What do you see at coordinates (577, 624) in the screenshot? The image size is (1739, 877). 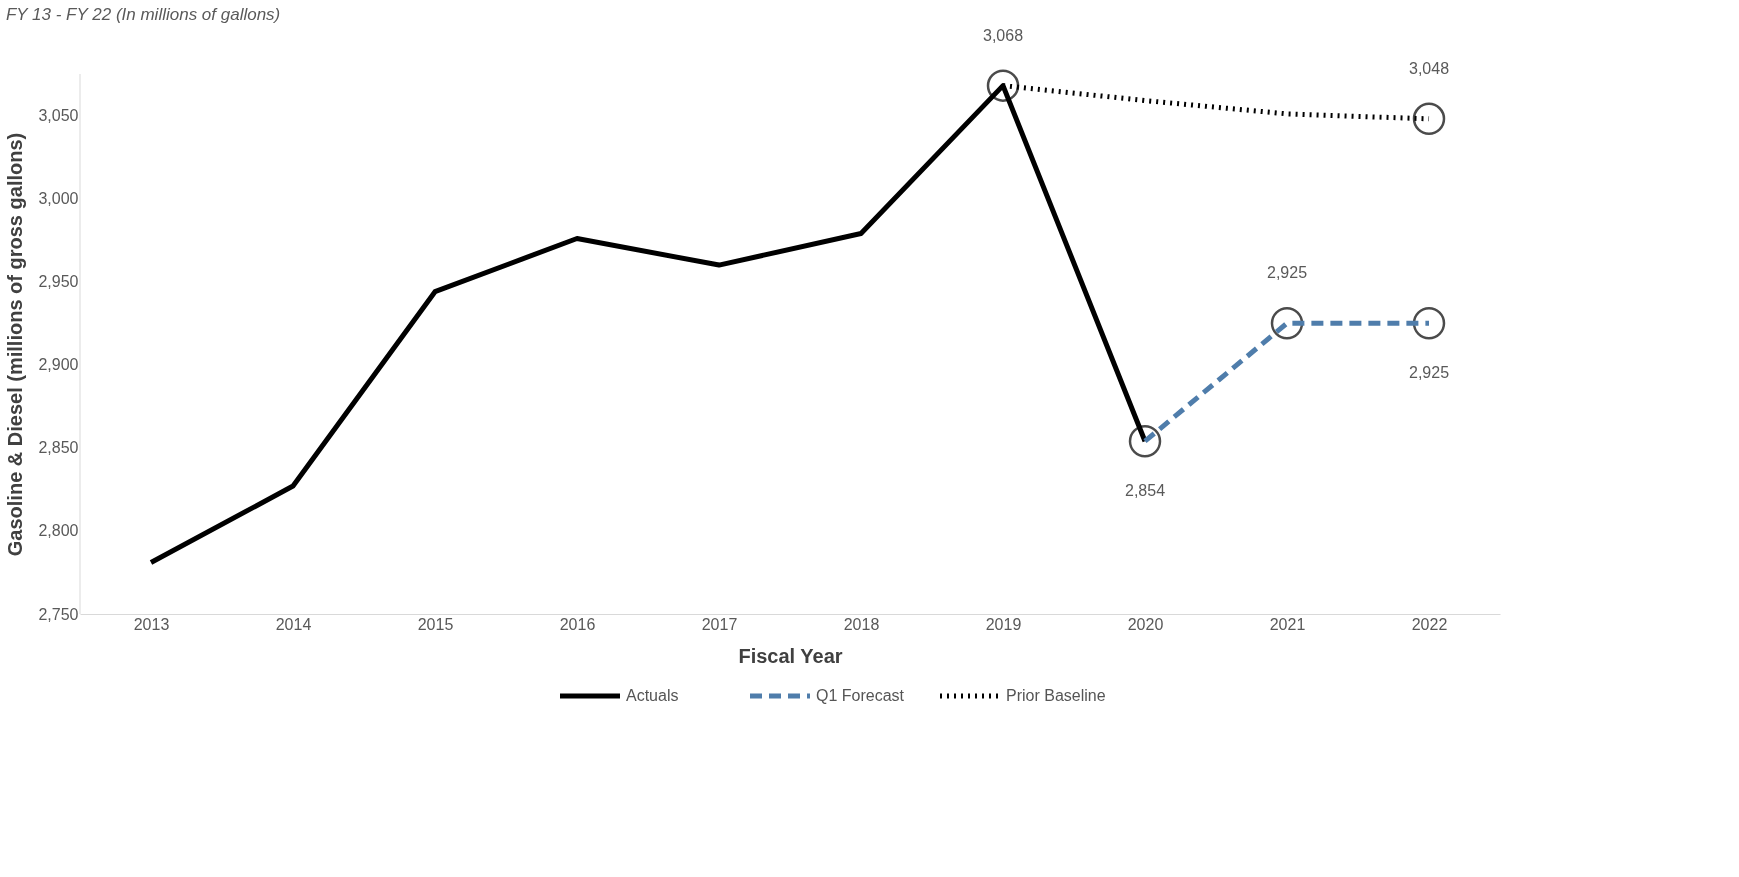 I see `x-tick-label: 2016` at bounding box center [577, 624].